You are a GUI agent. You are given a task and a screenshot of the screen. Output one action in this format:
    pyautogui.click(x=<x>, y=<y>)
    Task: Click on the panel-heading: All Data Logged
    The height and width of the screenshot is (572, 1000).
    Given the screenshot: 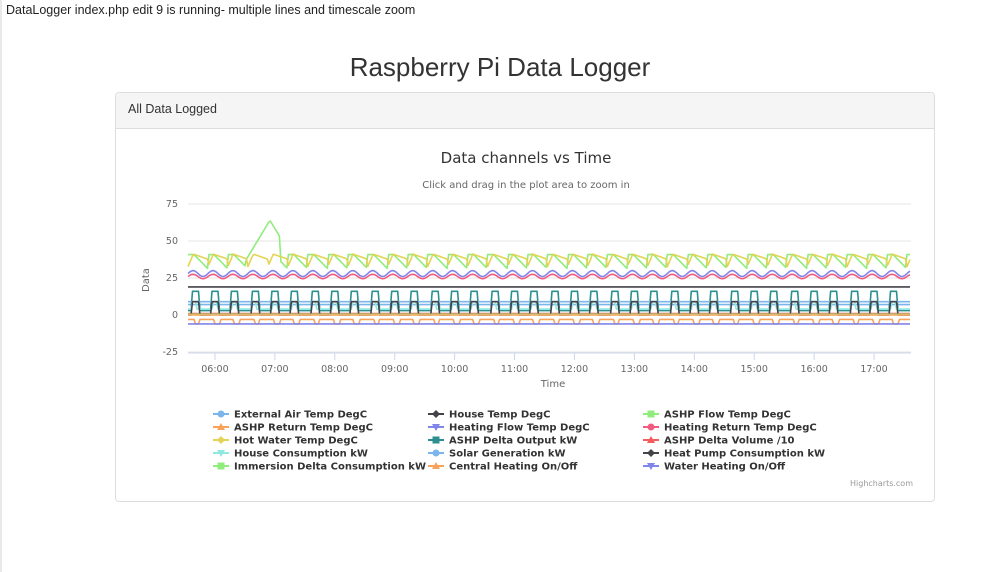 What is the action you would take?
    pyautogui.click(x=525, y=111)
    